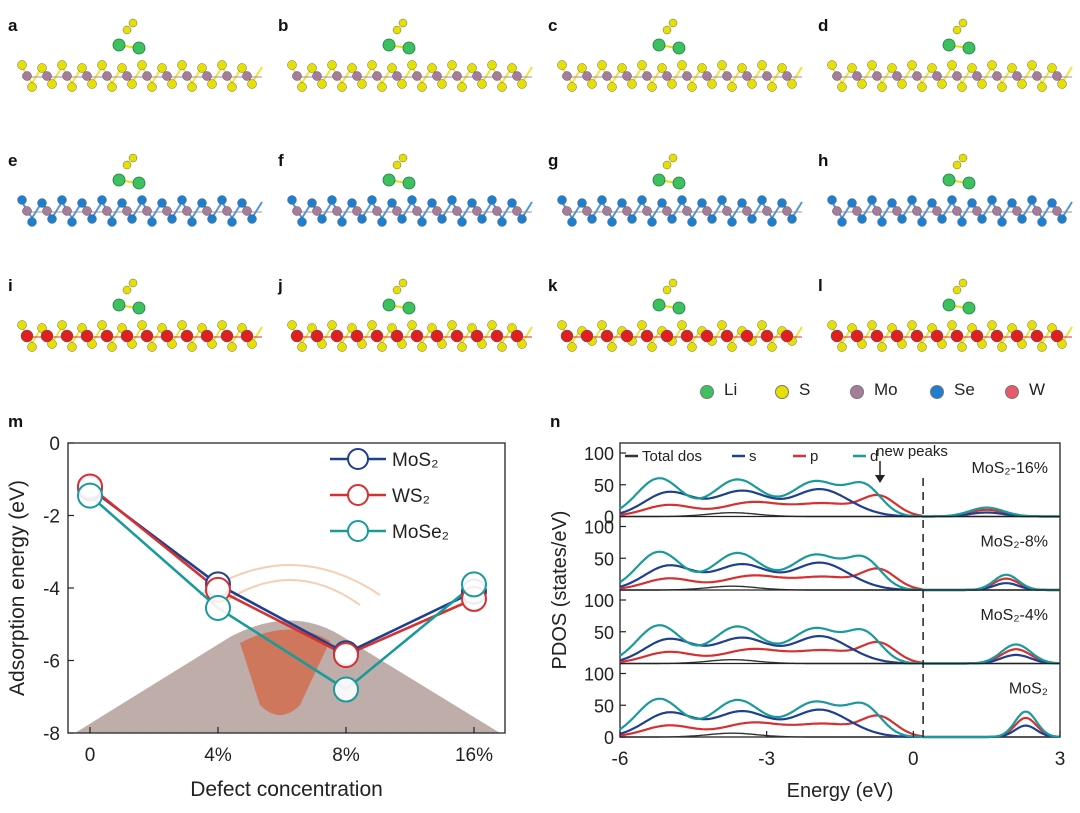  What do you see at coordinates (51, 734) in the screenshot?
I see `y-tick-label-m: -8` at bounding box center [51, 734].